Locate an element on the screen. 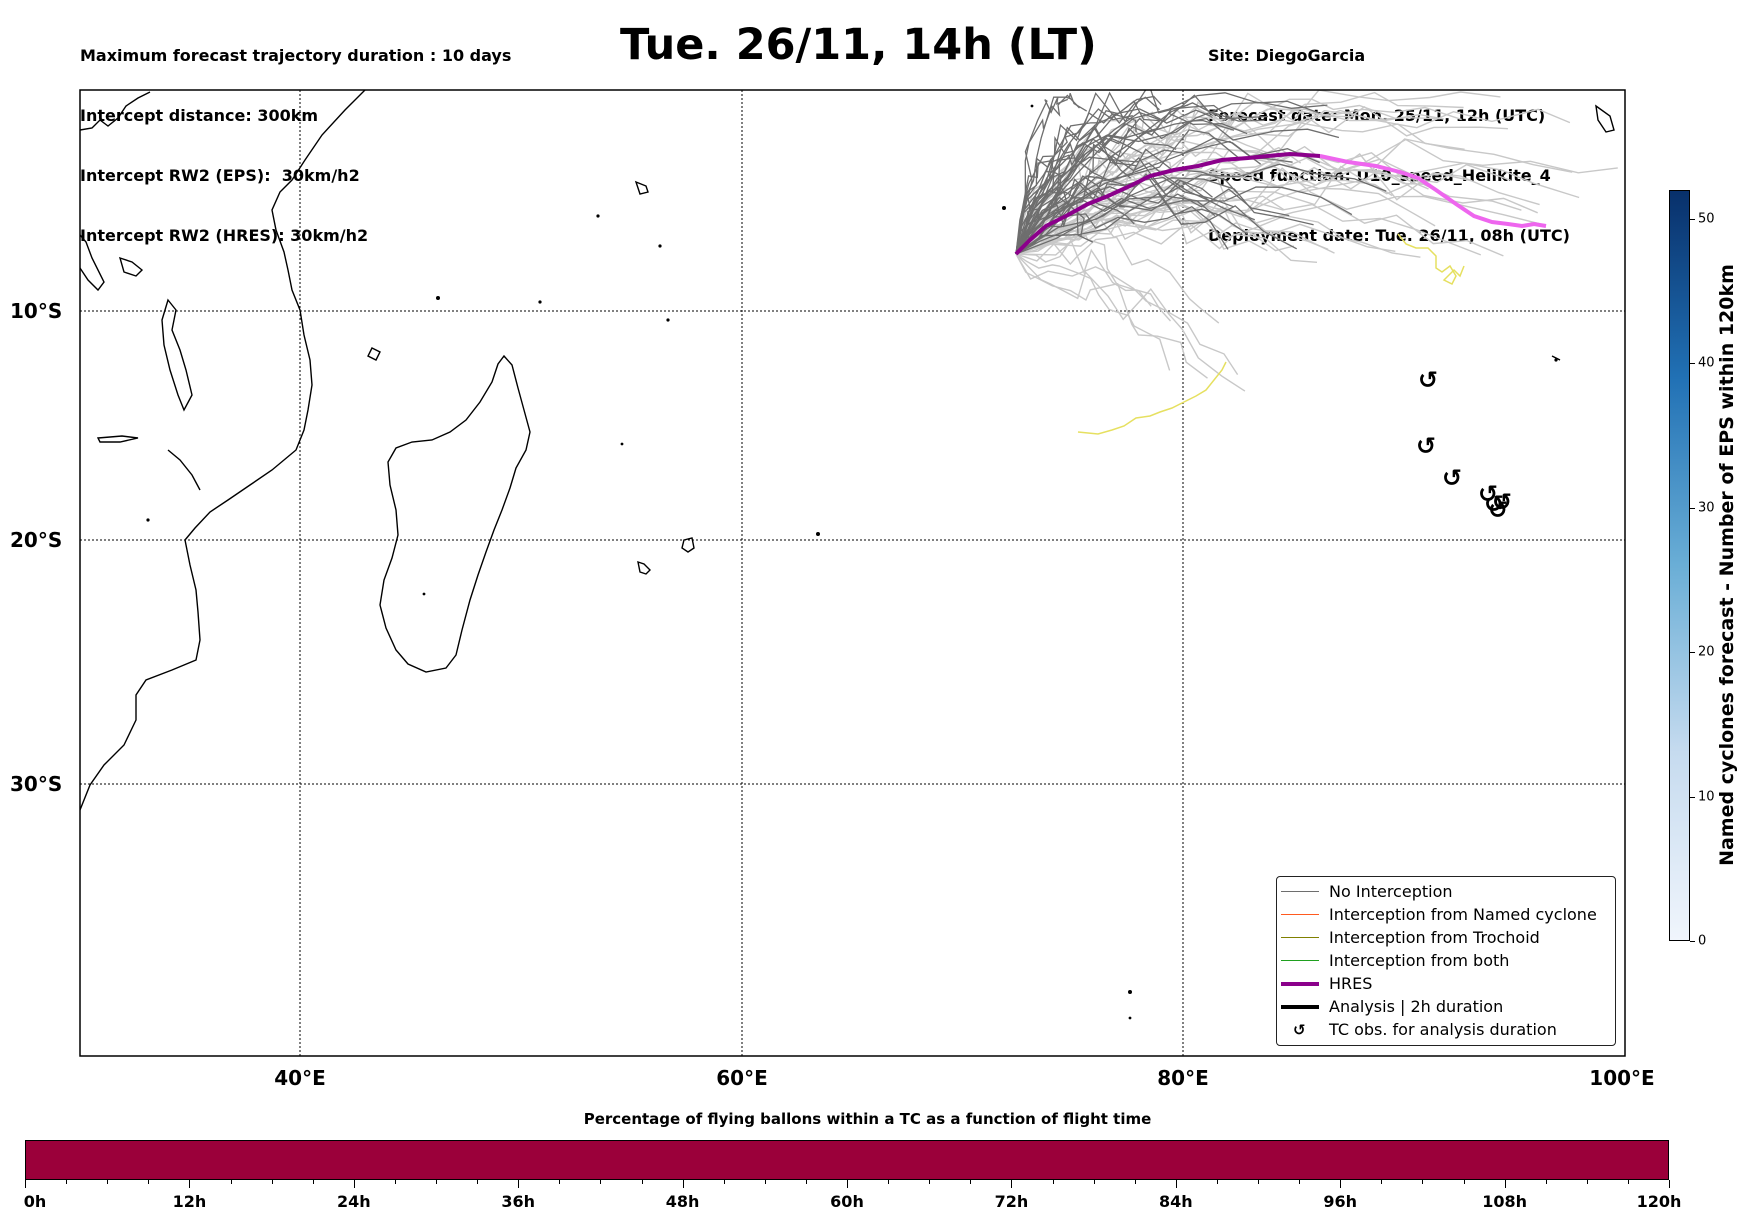  legend-swatch-named-cyclone is located at coordinates (1300, 914).